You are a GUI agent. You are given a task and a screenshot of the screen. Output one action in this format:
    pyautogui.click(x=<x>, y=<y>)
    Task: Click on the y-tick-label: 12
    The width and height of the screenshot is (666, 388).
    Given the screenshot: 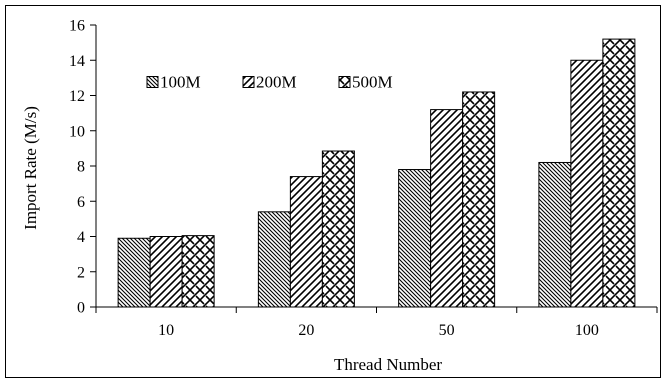 What is the action you would take?
    pyautogui.click(x=77, y=96)
    